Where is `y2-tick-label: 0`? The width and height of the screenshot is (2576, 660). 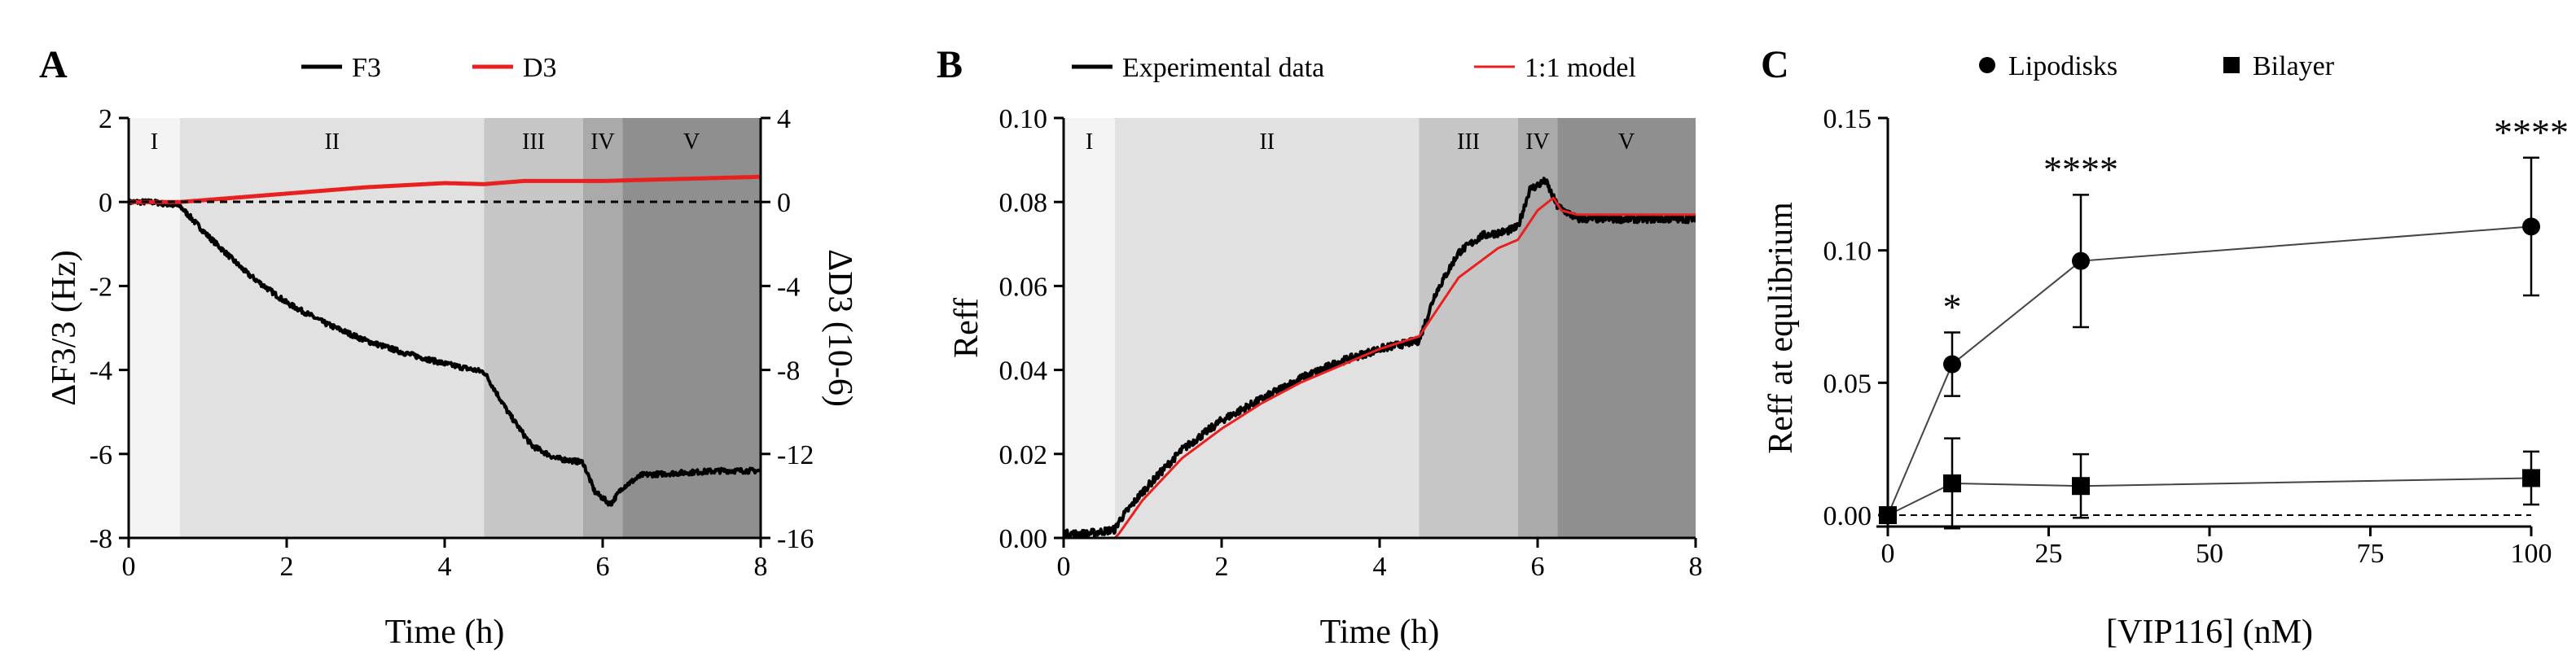 y2-tick-label: 0 is located at coordinates (784, 203).